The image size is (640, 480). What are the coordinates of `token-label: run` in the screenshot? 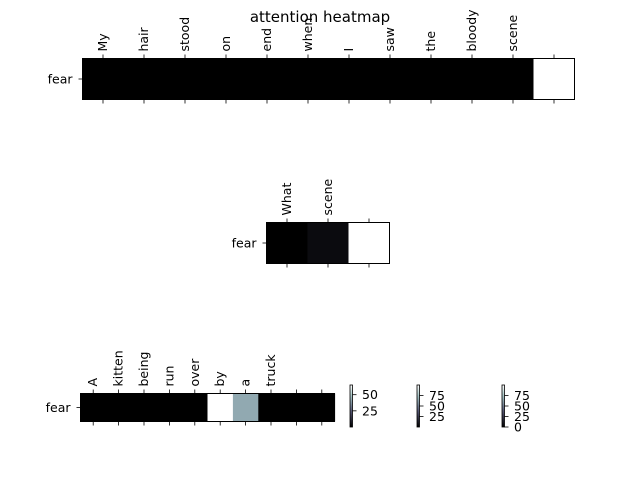 It's located at (168, 376).